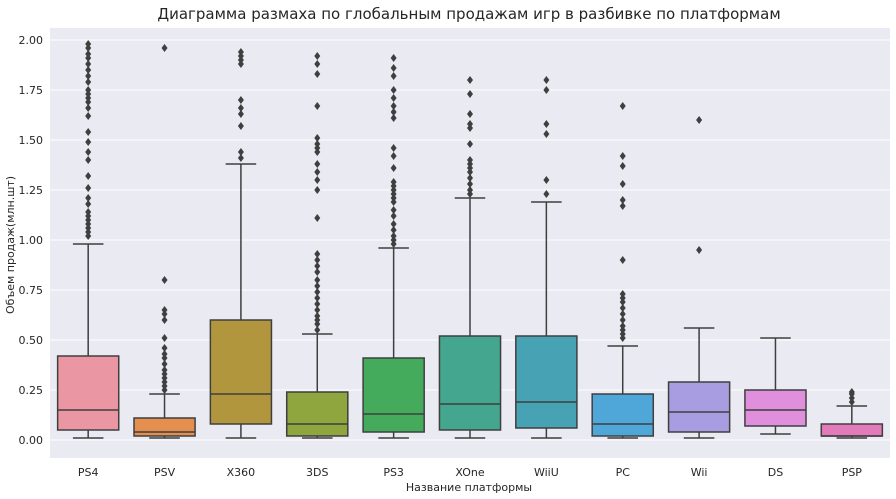 The image size is (896, 499). Describe the element at coordinates (852, 472) in the screenshot. I see `x-tick-label: PSP` at that location.